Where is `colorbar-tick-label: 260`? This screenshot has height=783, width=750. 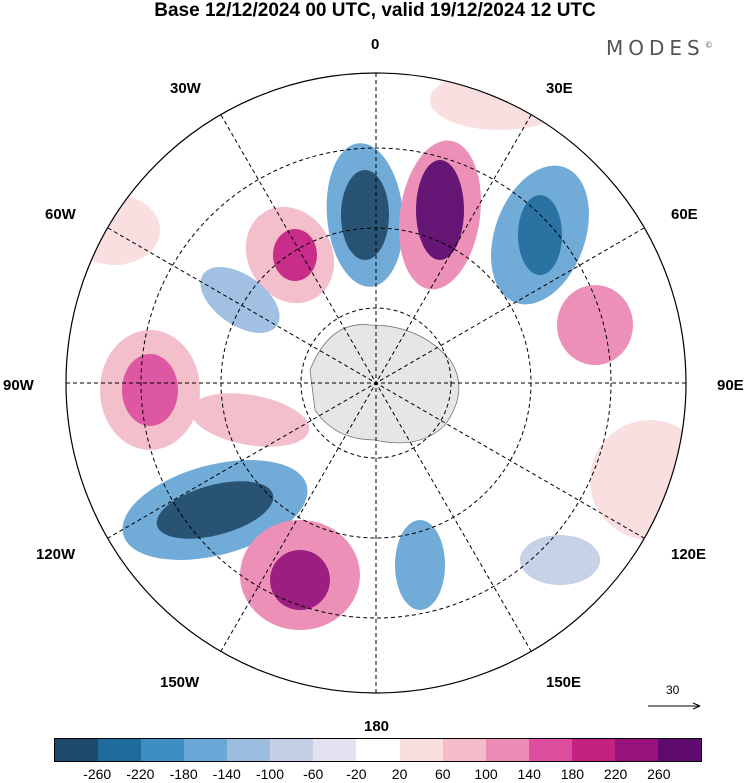 colorbar-tick-label: 260 is located at coordinates (659, 774).